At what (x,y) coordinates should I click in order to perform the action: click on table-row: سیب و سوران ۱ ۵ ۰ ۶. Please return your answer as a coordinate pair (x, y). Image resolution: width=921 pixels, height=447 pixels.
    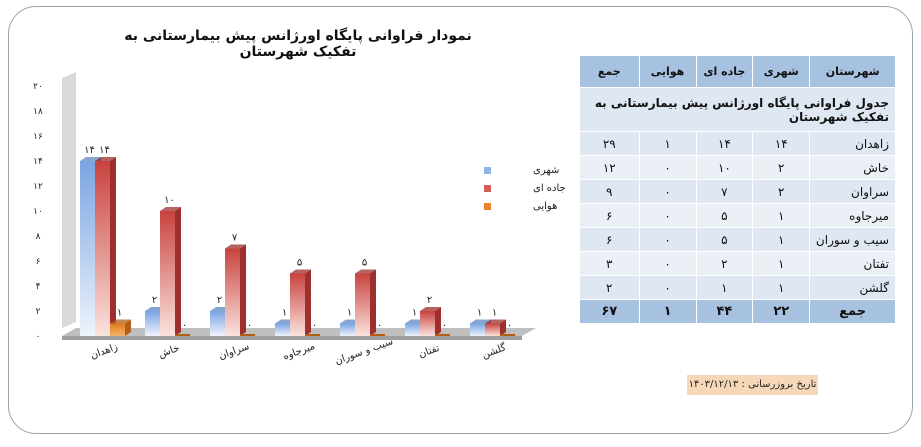
    Looking at the image, I should click on (737, 239).